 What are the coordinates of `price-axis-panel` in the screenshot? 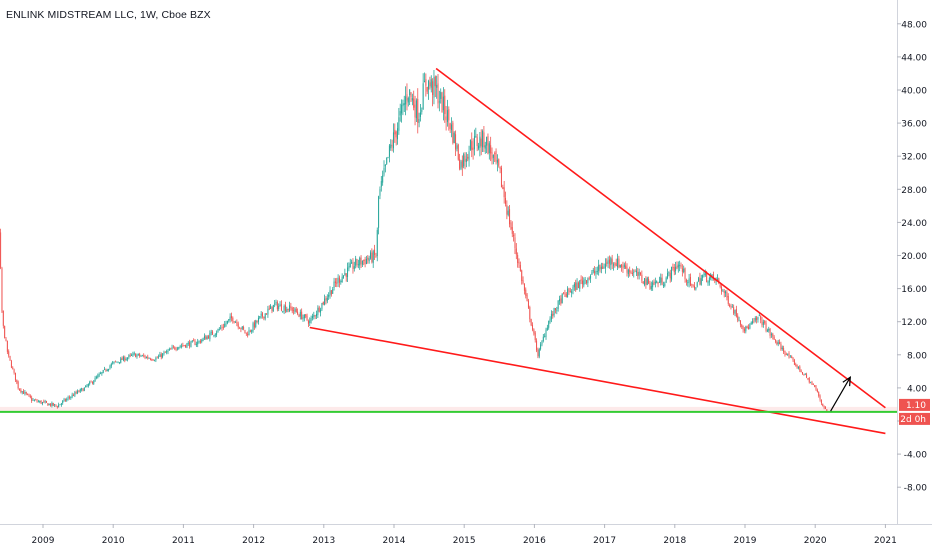 It's located at (914, 275).